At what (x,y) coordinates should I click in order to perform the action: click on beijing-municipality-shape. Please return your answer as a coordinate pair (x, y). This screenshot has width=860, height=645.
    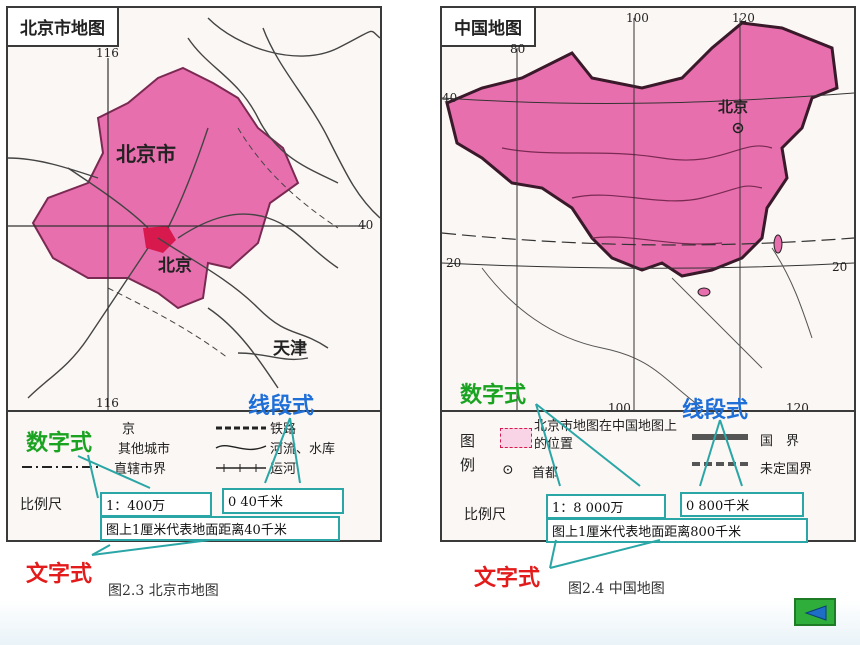
    Looking at the image, I should click on (165, 188).